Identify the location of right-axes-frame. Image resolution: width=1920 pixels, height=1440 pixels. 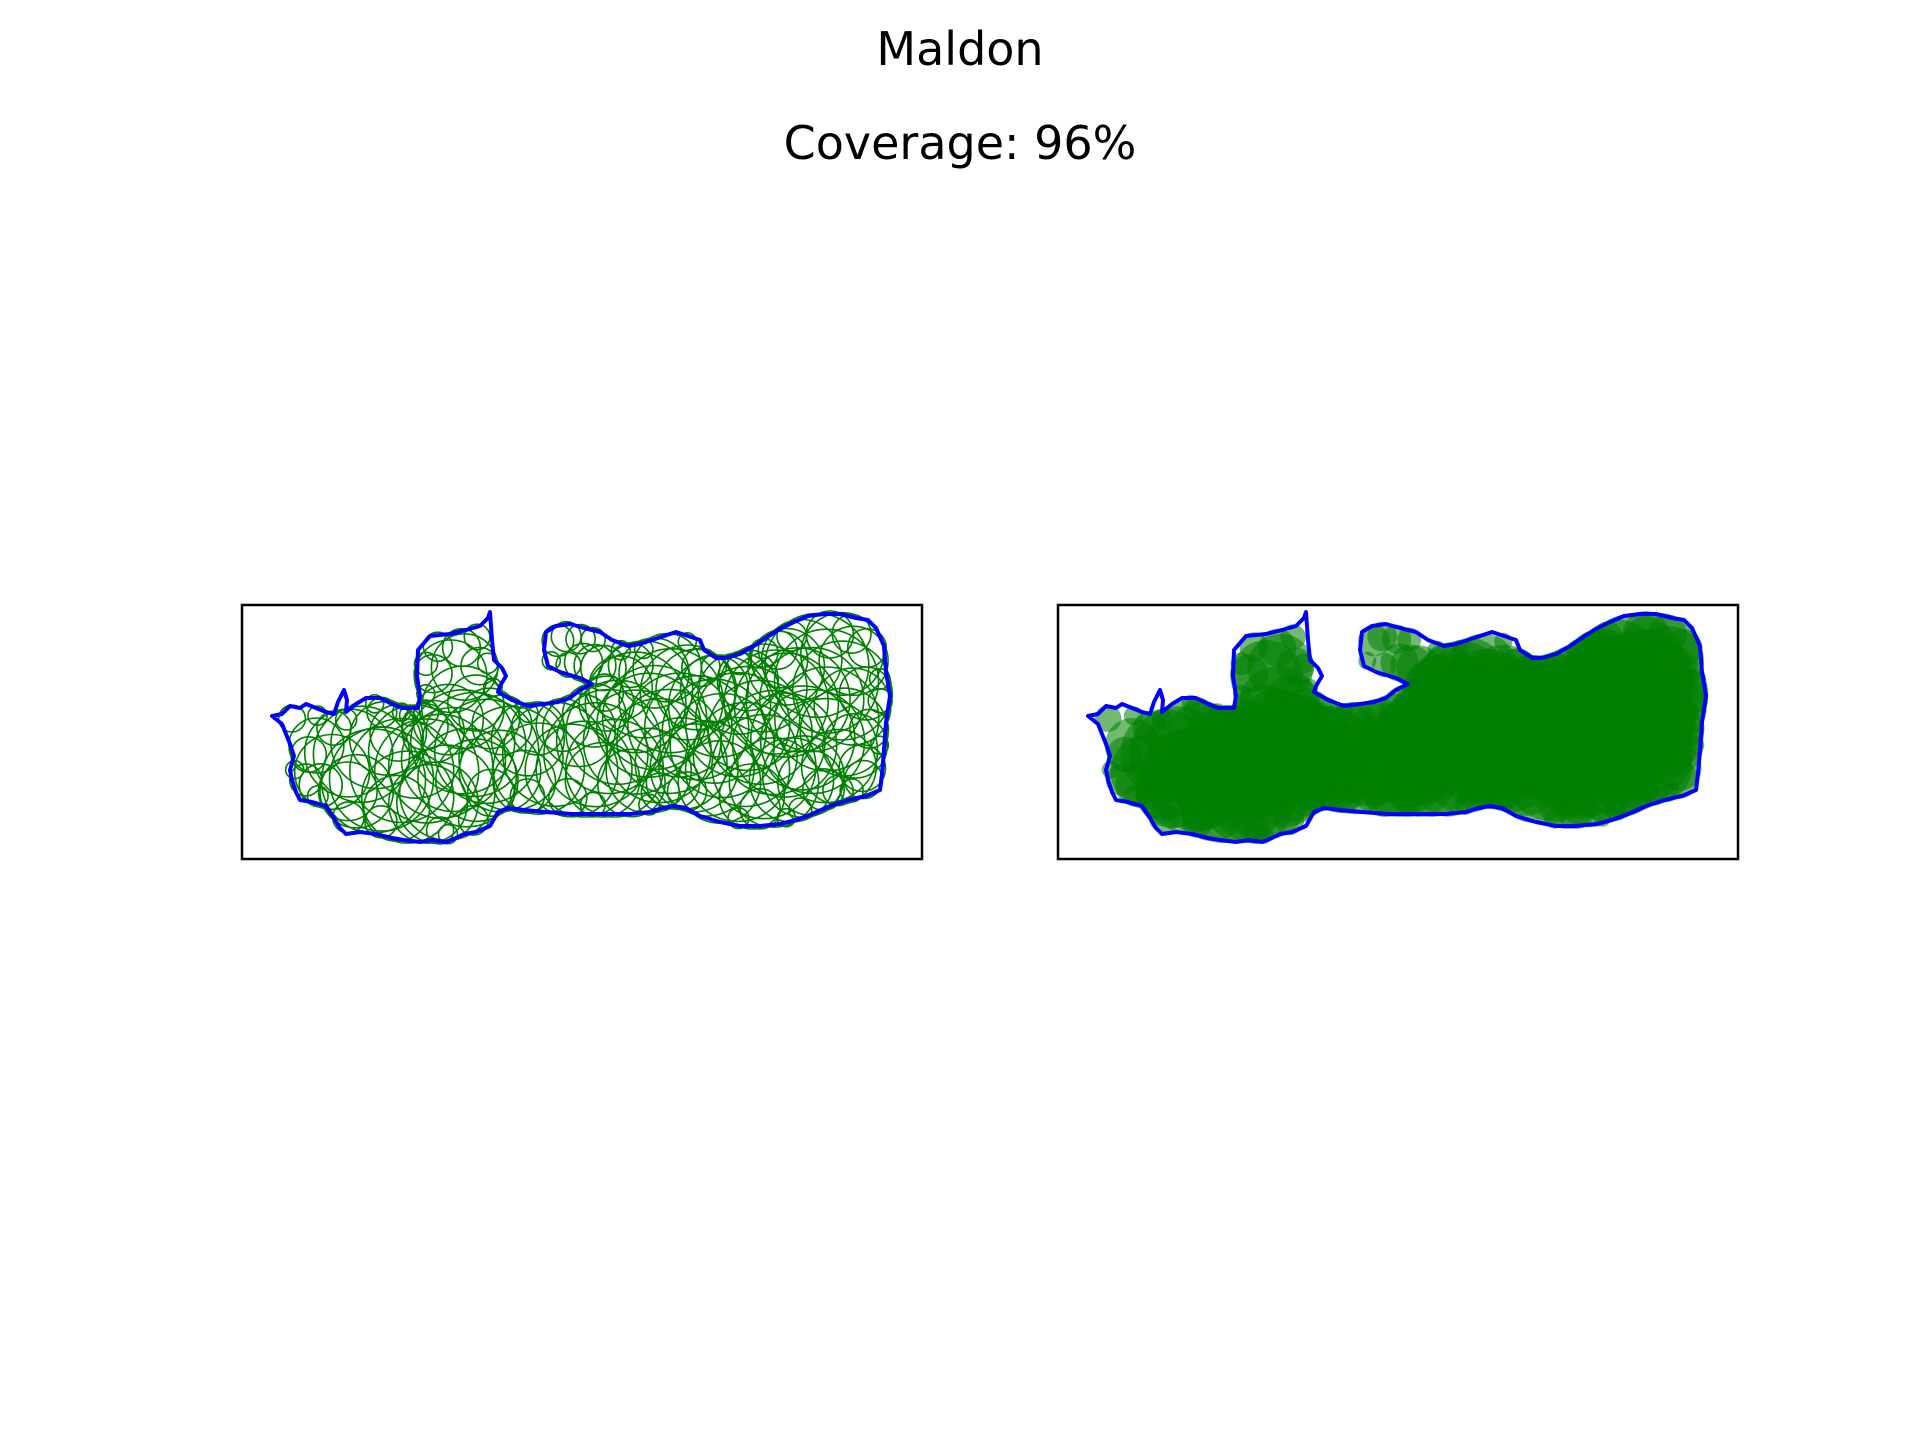
(1398, 732).